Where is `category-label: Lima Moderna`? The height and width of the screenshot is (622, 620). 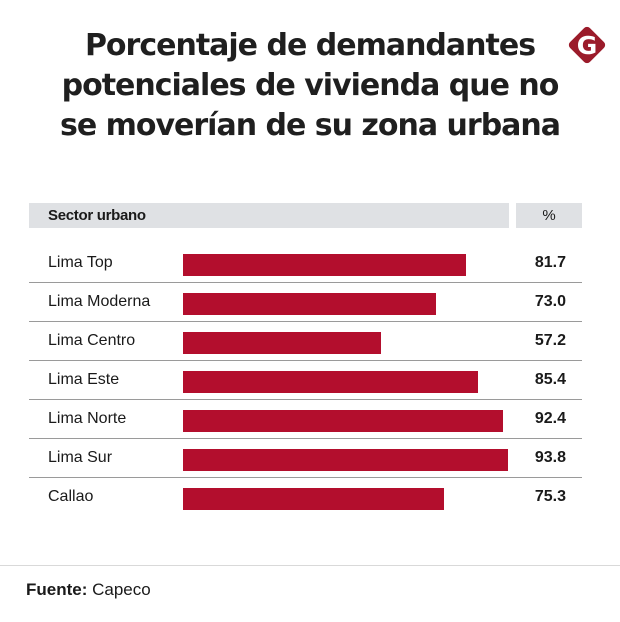
category-label: Lima Moderna is located at coordinates (99, 301).